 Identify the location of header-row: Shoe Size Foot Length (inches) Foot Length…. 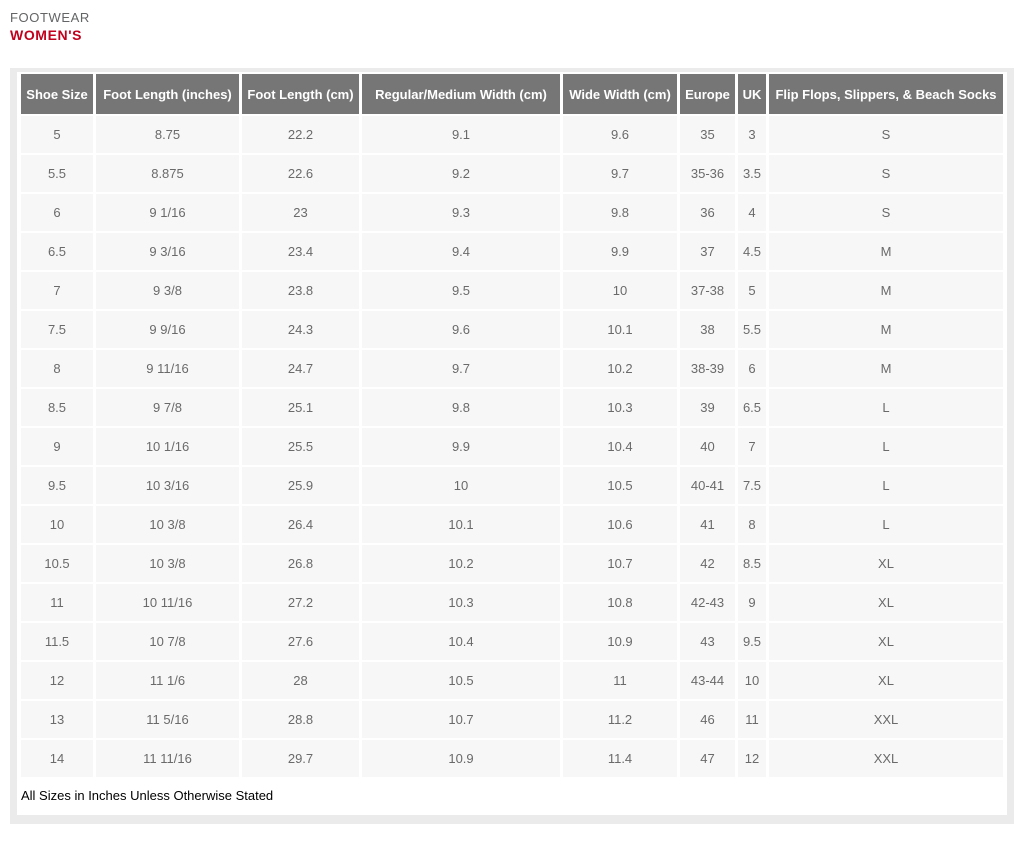
(512, 94).